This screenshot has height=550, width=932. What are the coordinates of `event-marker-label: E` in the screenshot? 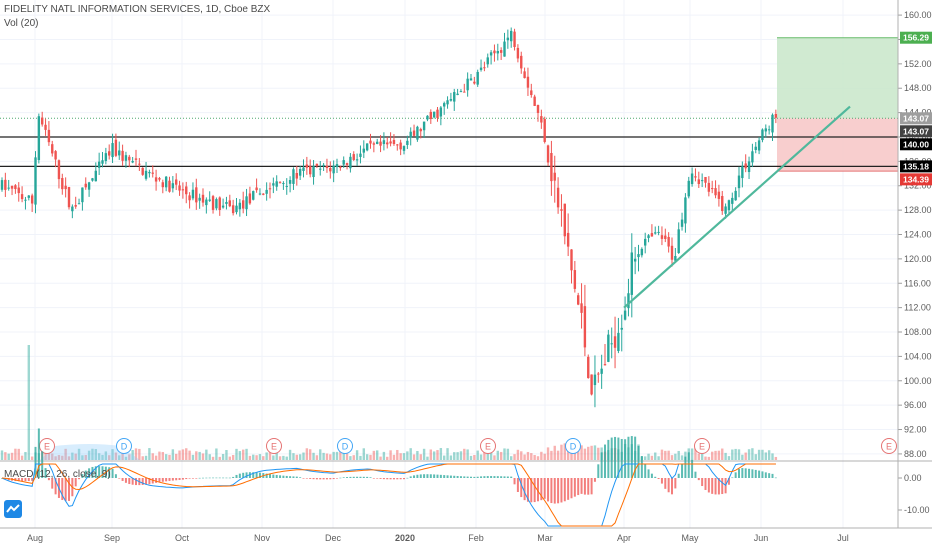 It's located at (702, 447).